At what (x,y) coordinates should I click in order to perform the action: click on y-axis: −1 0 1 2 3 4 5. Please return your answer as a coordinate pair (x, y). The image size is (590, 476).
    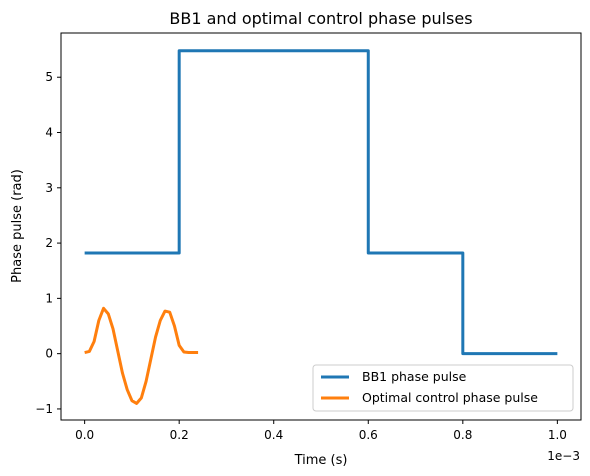
    Looking at the image, I should click on (48, 243).